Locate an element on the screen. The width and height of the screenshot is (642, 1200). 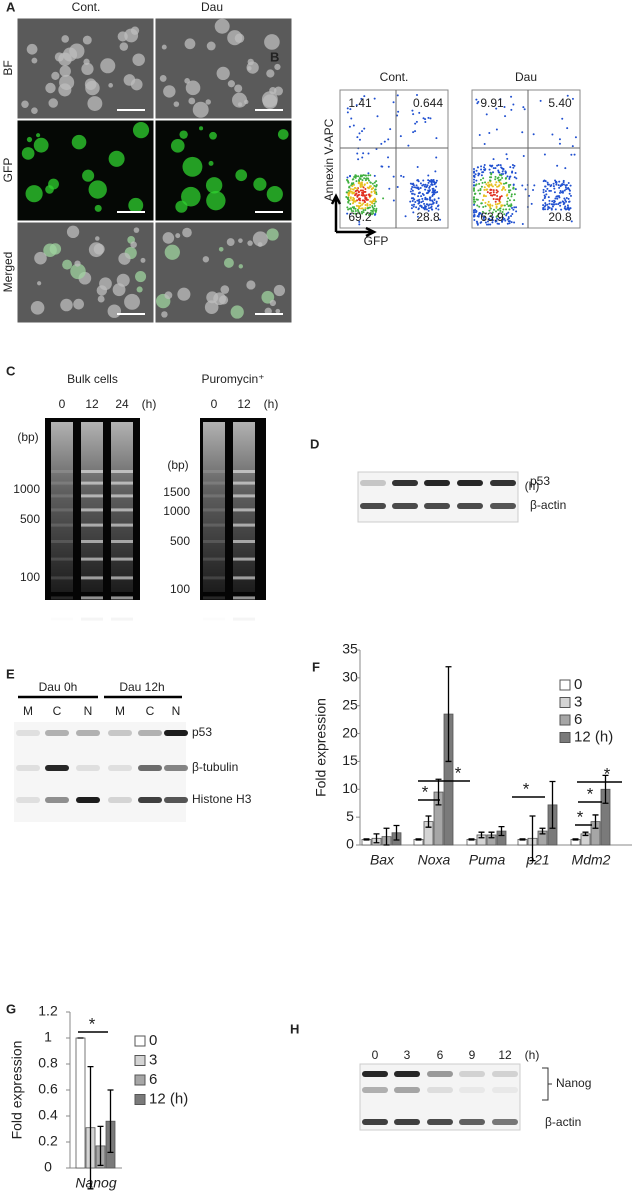
label: 500 is located at coordinates (30, 519).